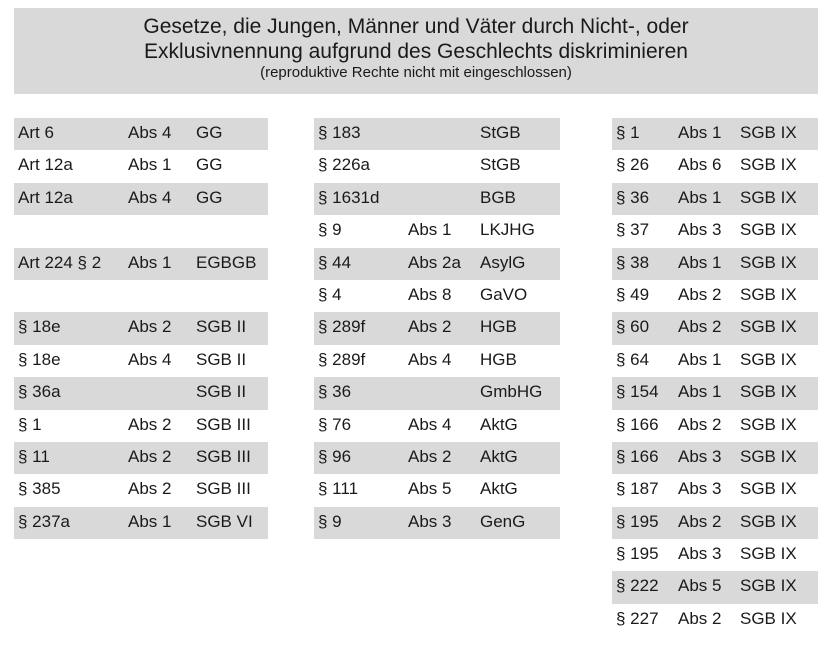 This screenshot has width=832, height=645. I want to click on law-row: § 166 Abs 3 SGB IX, so click(715, 458).